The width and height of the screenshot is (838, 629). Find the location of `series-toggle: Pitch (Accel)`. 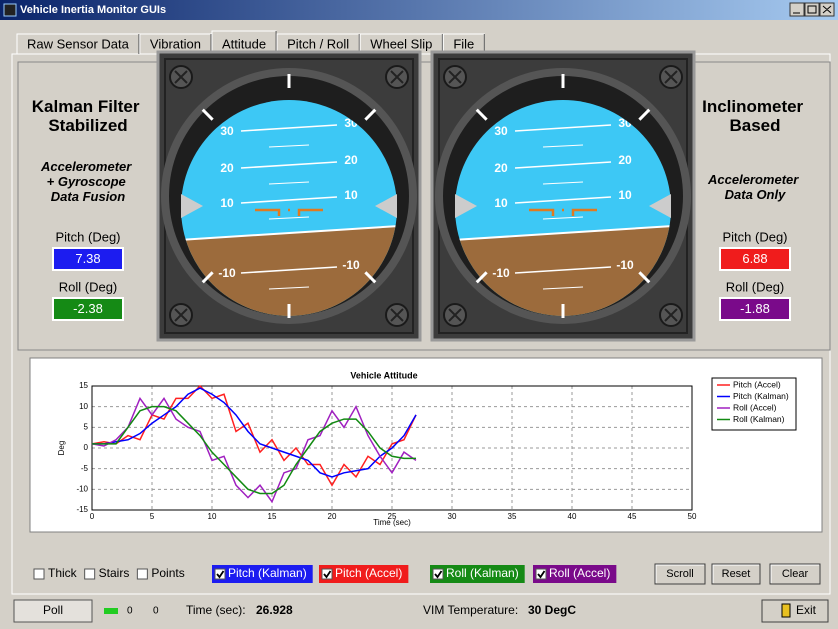

series-toggle: Pitch (Accel) is located at coordinates (364, 574).